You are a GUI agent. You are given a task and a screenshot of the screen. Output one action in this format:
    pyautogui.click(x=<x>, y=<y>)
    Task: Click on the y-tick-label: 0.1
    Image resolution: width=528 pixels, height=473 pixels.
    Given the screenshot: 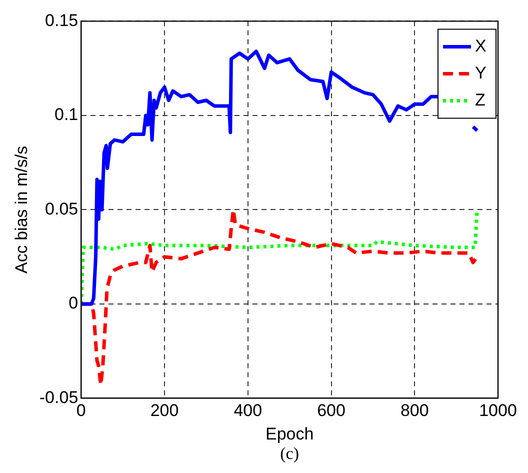 What is the action you would take?
    pyautogui.click(x=66, y=114)
    